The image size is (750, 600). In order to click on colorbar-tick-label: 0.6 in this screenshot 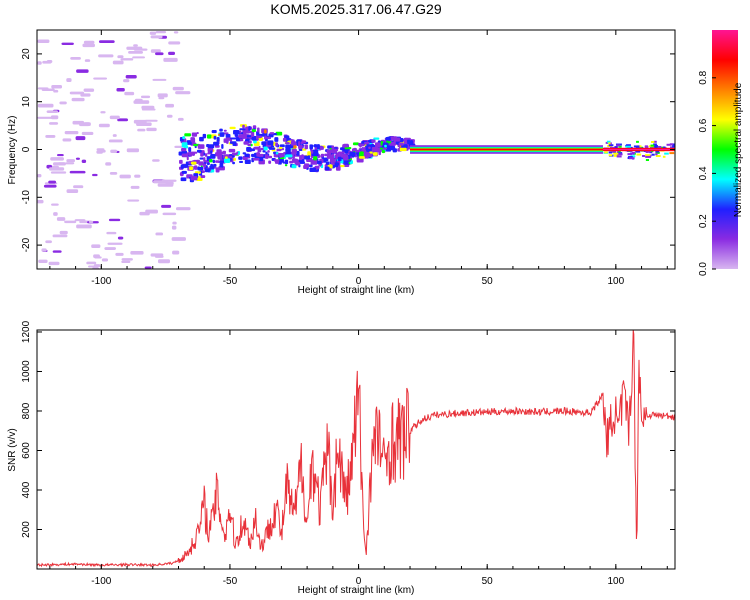, I will do `click(703, 125)`.